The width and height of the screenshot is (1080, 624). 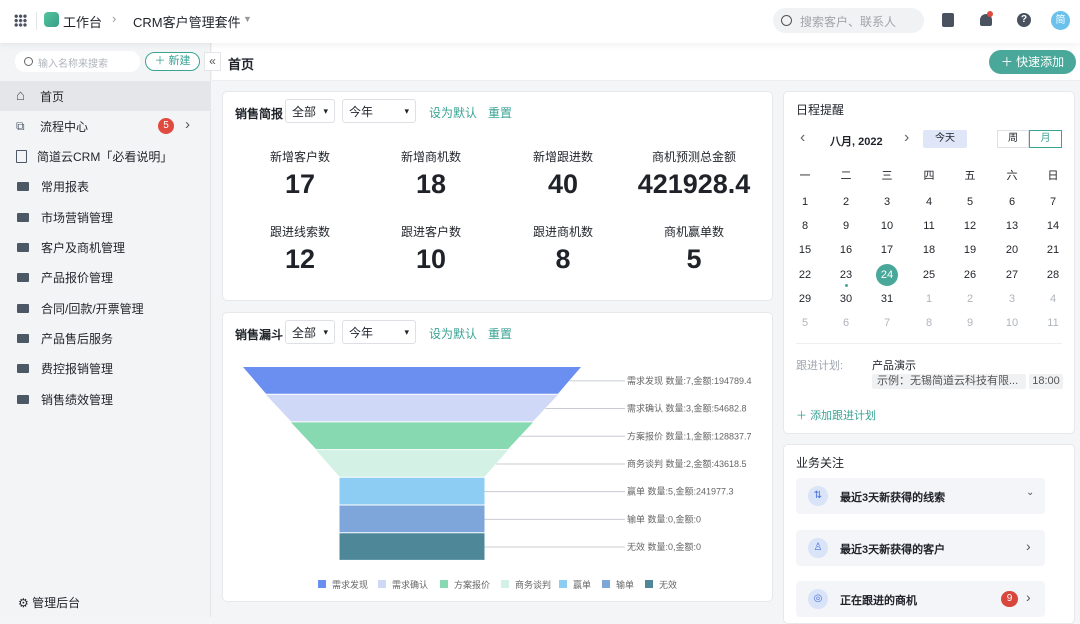 What do you see at coordinates (694, 184) in the screenshot?
I see `stat-value: 421928.4` at bounding box center [694, 184].